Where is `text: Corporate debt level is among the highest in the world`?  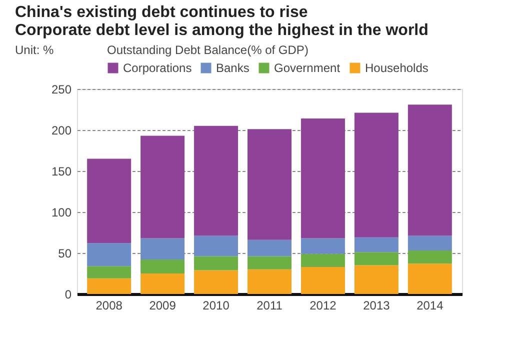 text: Corporate debt level is among the highest in the world is located at coordinates (221, 30).